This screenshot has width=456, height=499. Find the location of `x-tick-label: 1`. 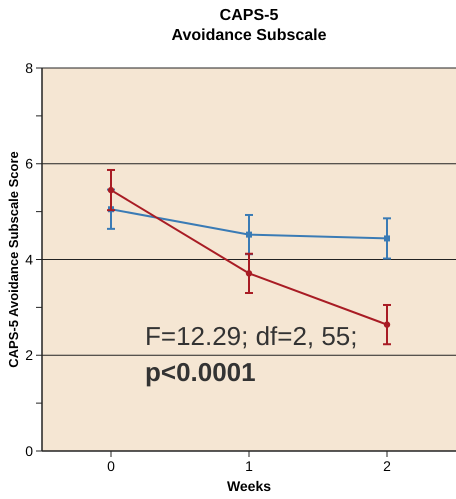

x-tick-label: 1 is located at coordinates (249, 466).